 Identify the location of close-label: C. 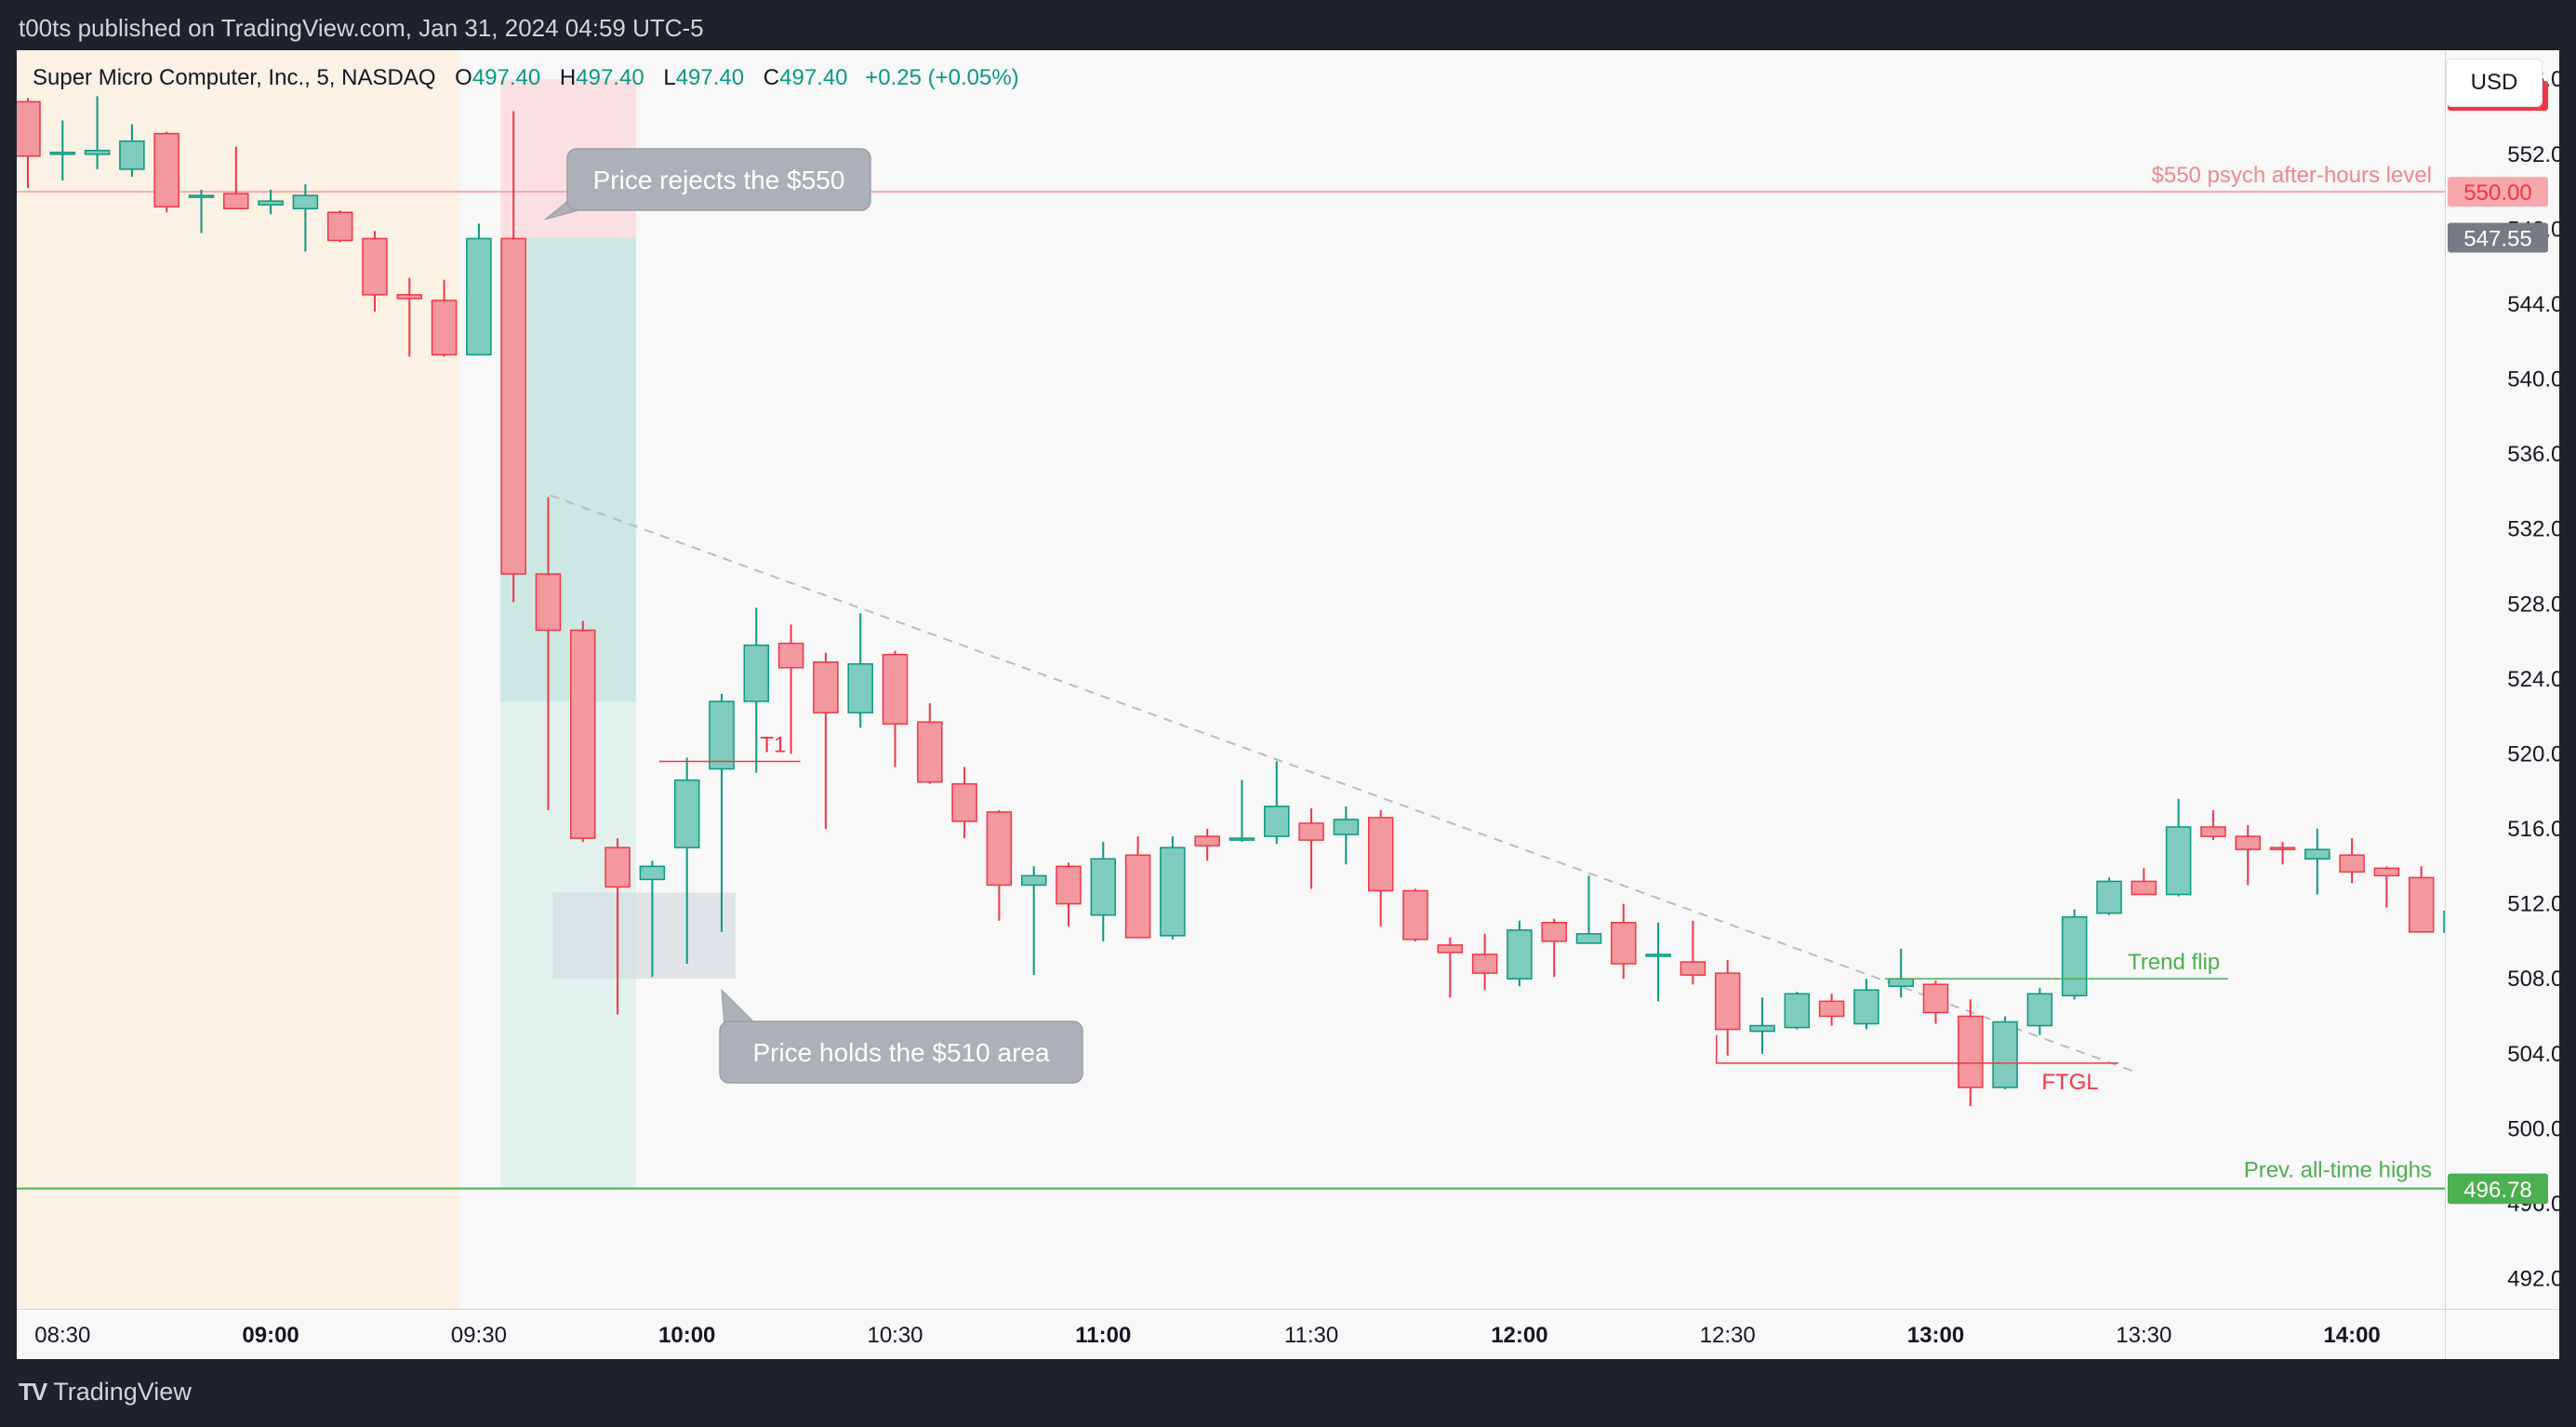
(771, 77).